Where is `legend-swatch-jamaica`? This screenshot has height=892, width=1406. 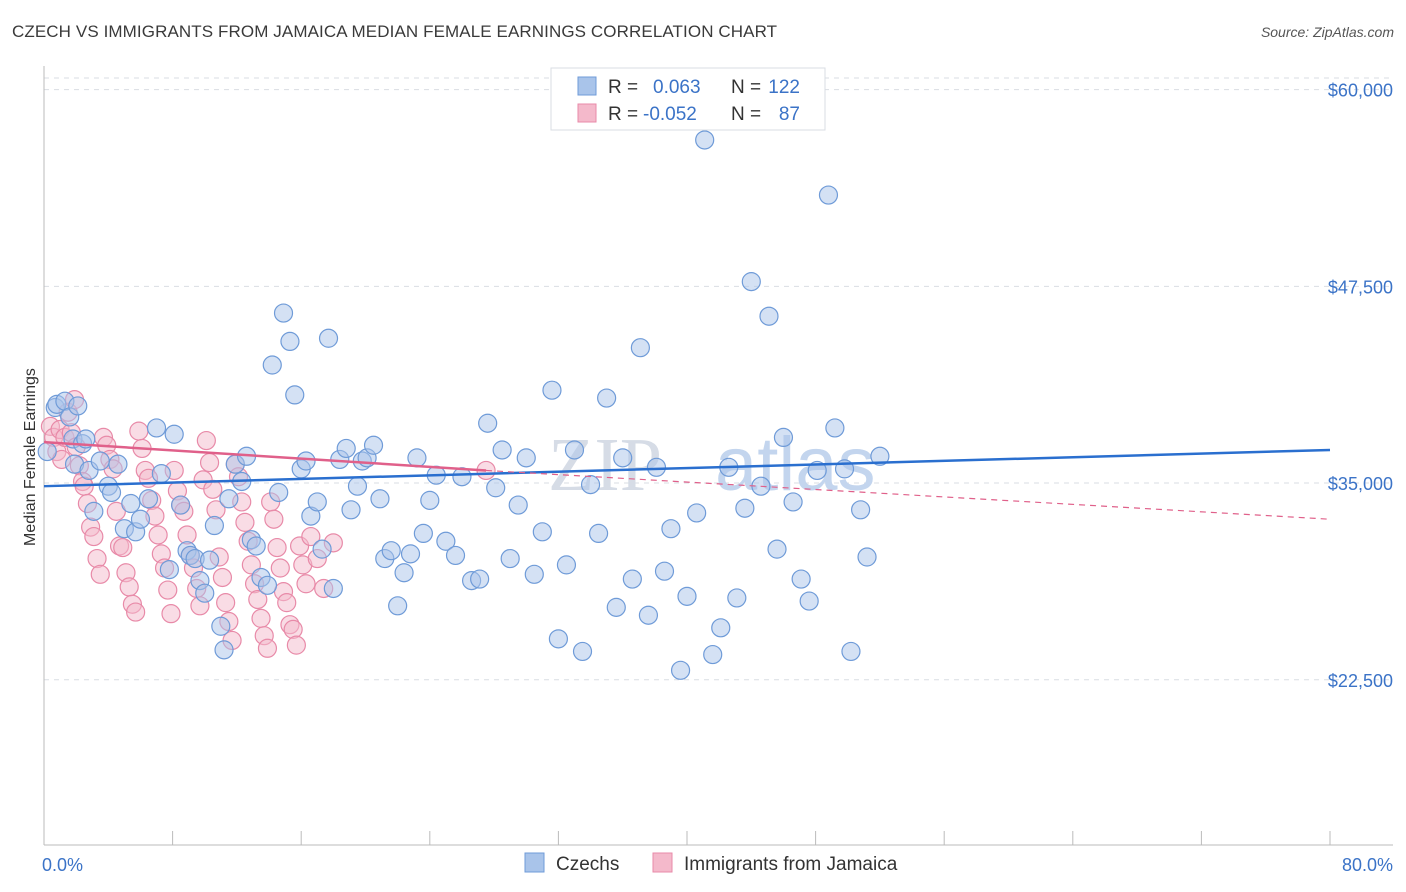 legend-swatch-jamaica is located at coordinates (587, 113).